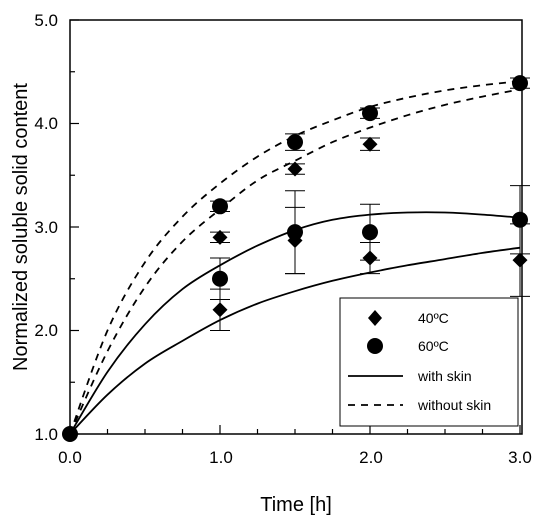 This screenshot has height=525, width=543. What do you see at coordinates (21, 227) in the screenshot?
I see `y-axis-title: Normalized soluble solid content` at bounding box center [21, 227].